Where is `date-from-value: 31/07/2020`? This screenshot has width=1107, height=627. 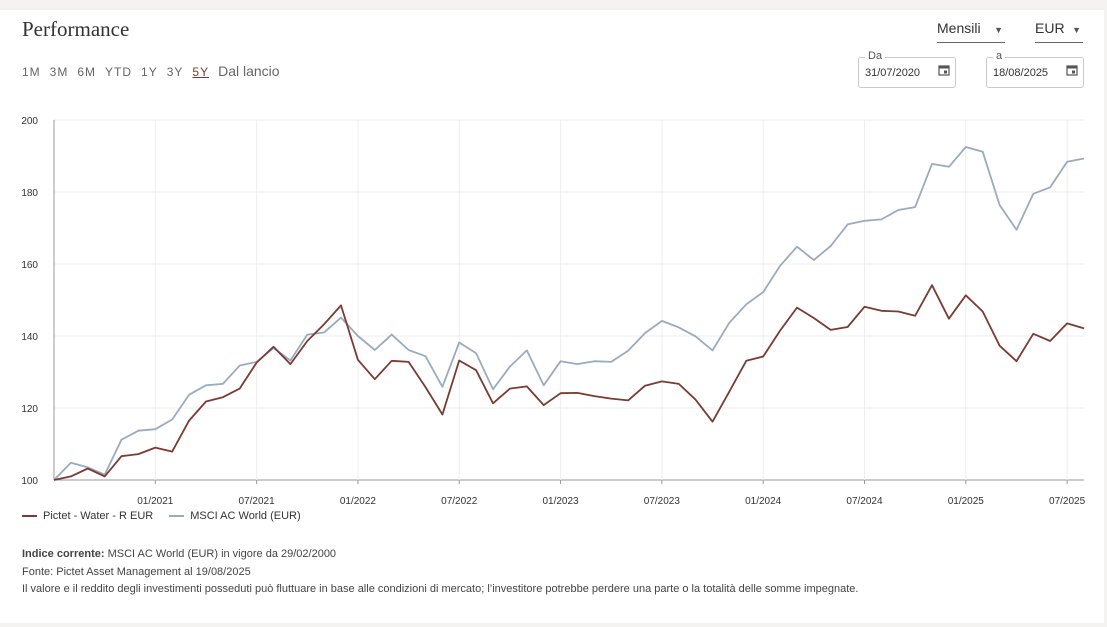 date-from-value: 31/07/2020 is located at coordinates (893, 73).